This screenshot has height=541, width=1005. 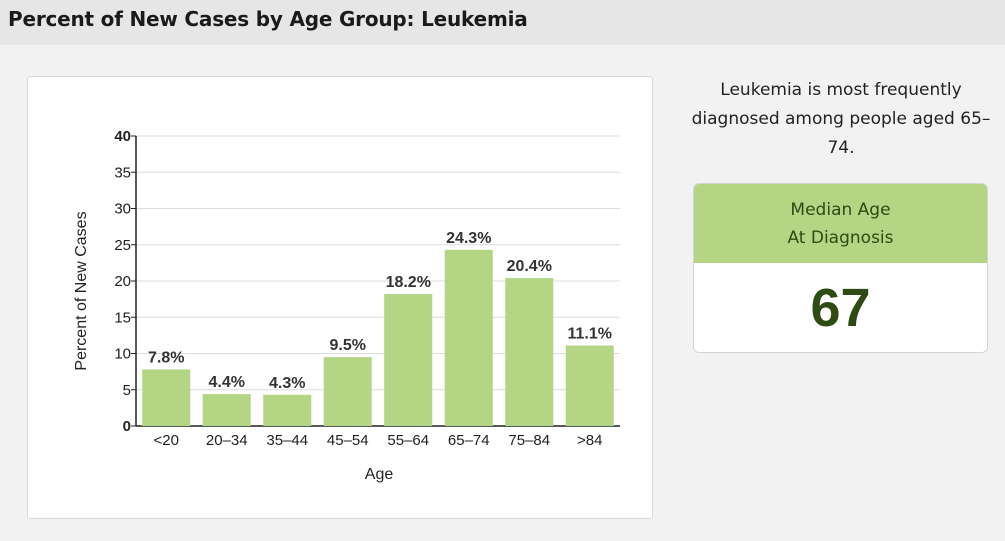 What do you see at coordinates (529, 440) in the screenshot?
I see `x-tick-label: 75–84` at bounding box center [529, 440].